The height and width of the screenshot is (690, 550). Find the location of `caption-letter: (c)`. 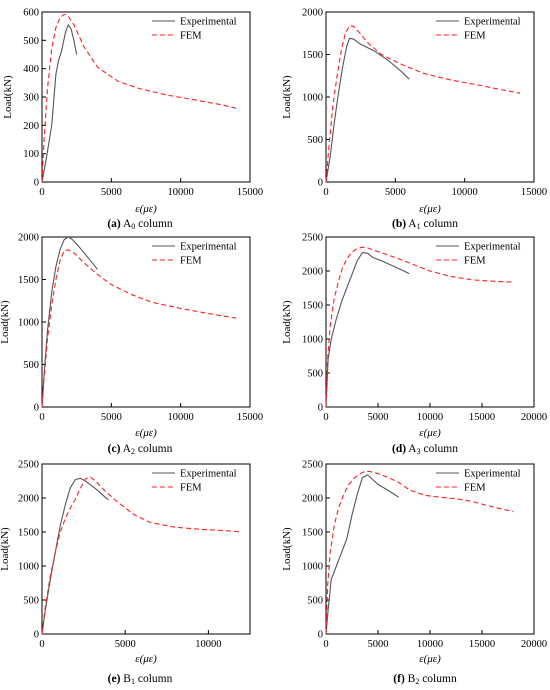

caption-letter: (c) is located at coordinates (114, 449).